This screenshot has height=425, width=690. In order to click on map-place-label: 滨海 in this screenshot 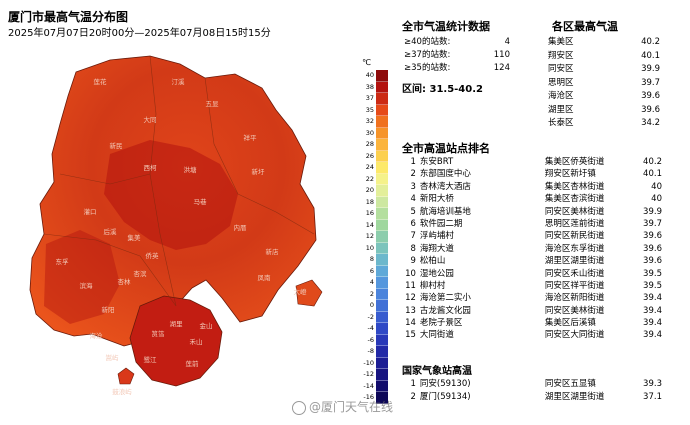, I will do `click(87, 285)`.